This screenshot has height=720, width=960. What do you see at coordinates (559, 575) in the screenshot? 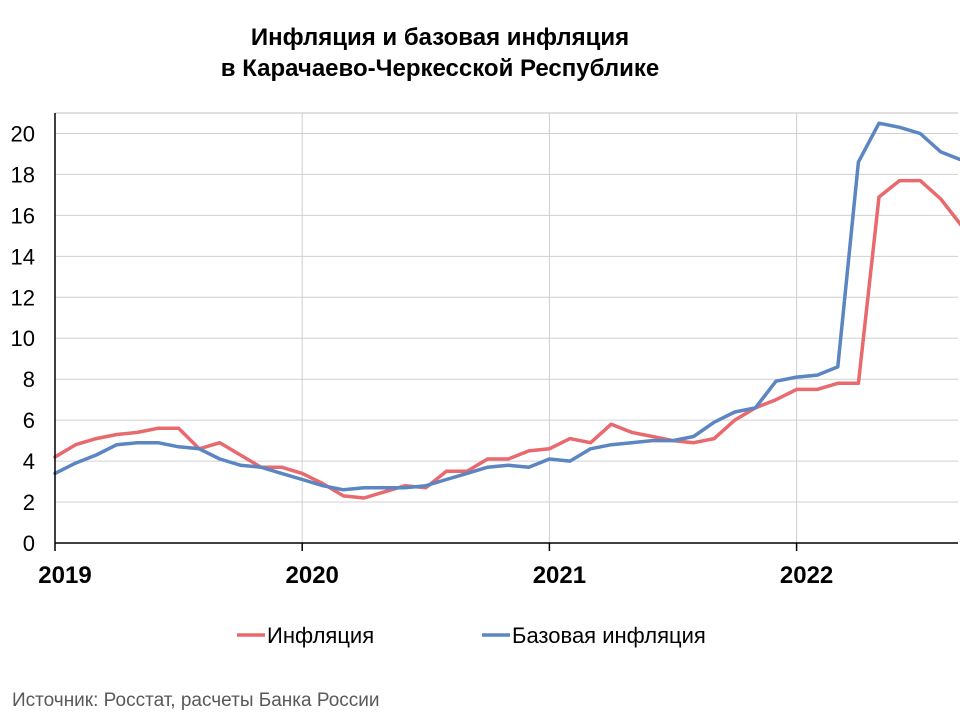
I see `x-tick-label: 2021` at bounding box center [559, 575].